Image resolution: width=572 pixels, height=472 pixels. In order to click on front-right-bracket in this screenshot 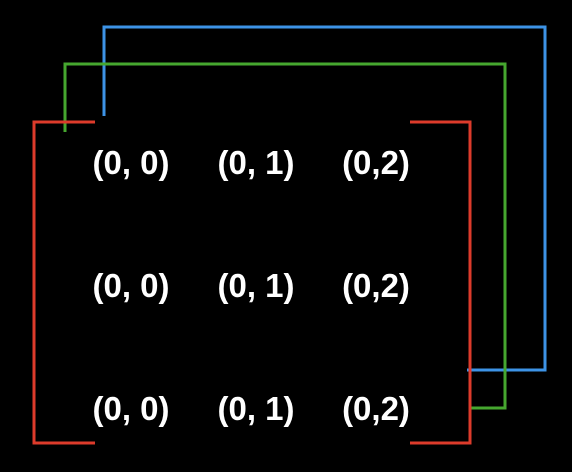, I will do `click(441, 282)`.